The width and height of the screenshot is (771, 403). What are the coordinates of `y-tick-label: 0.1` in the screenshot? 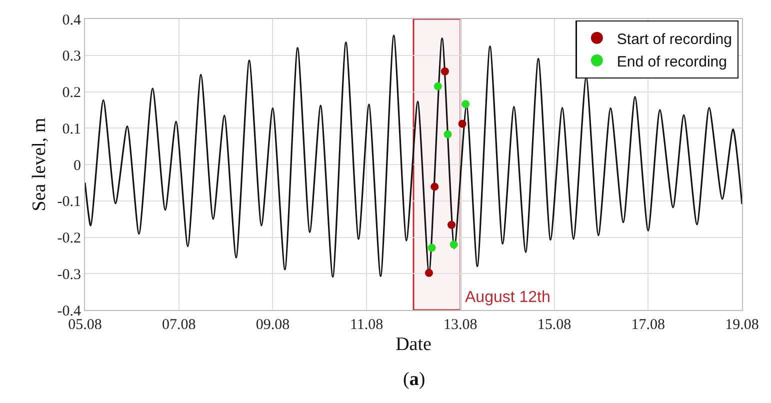 It's located at (71, 129).